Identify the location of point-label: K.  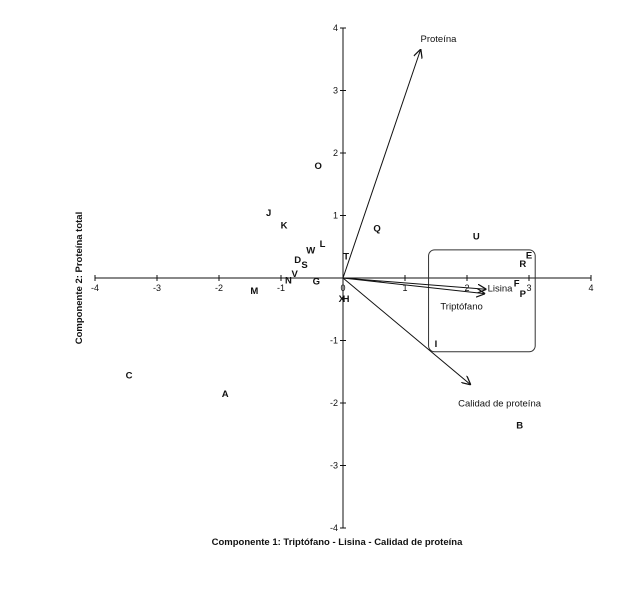
(284, 225).